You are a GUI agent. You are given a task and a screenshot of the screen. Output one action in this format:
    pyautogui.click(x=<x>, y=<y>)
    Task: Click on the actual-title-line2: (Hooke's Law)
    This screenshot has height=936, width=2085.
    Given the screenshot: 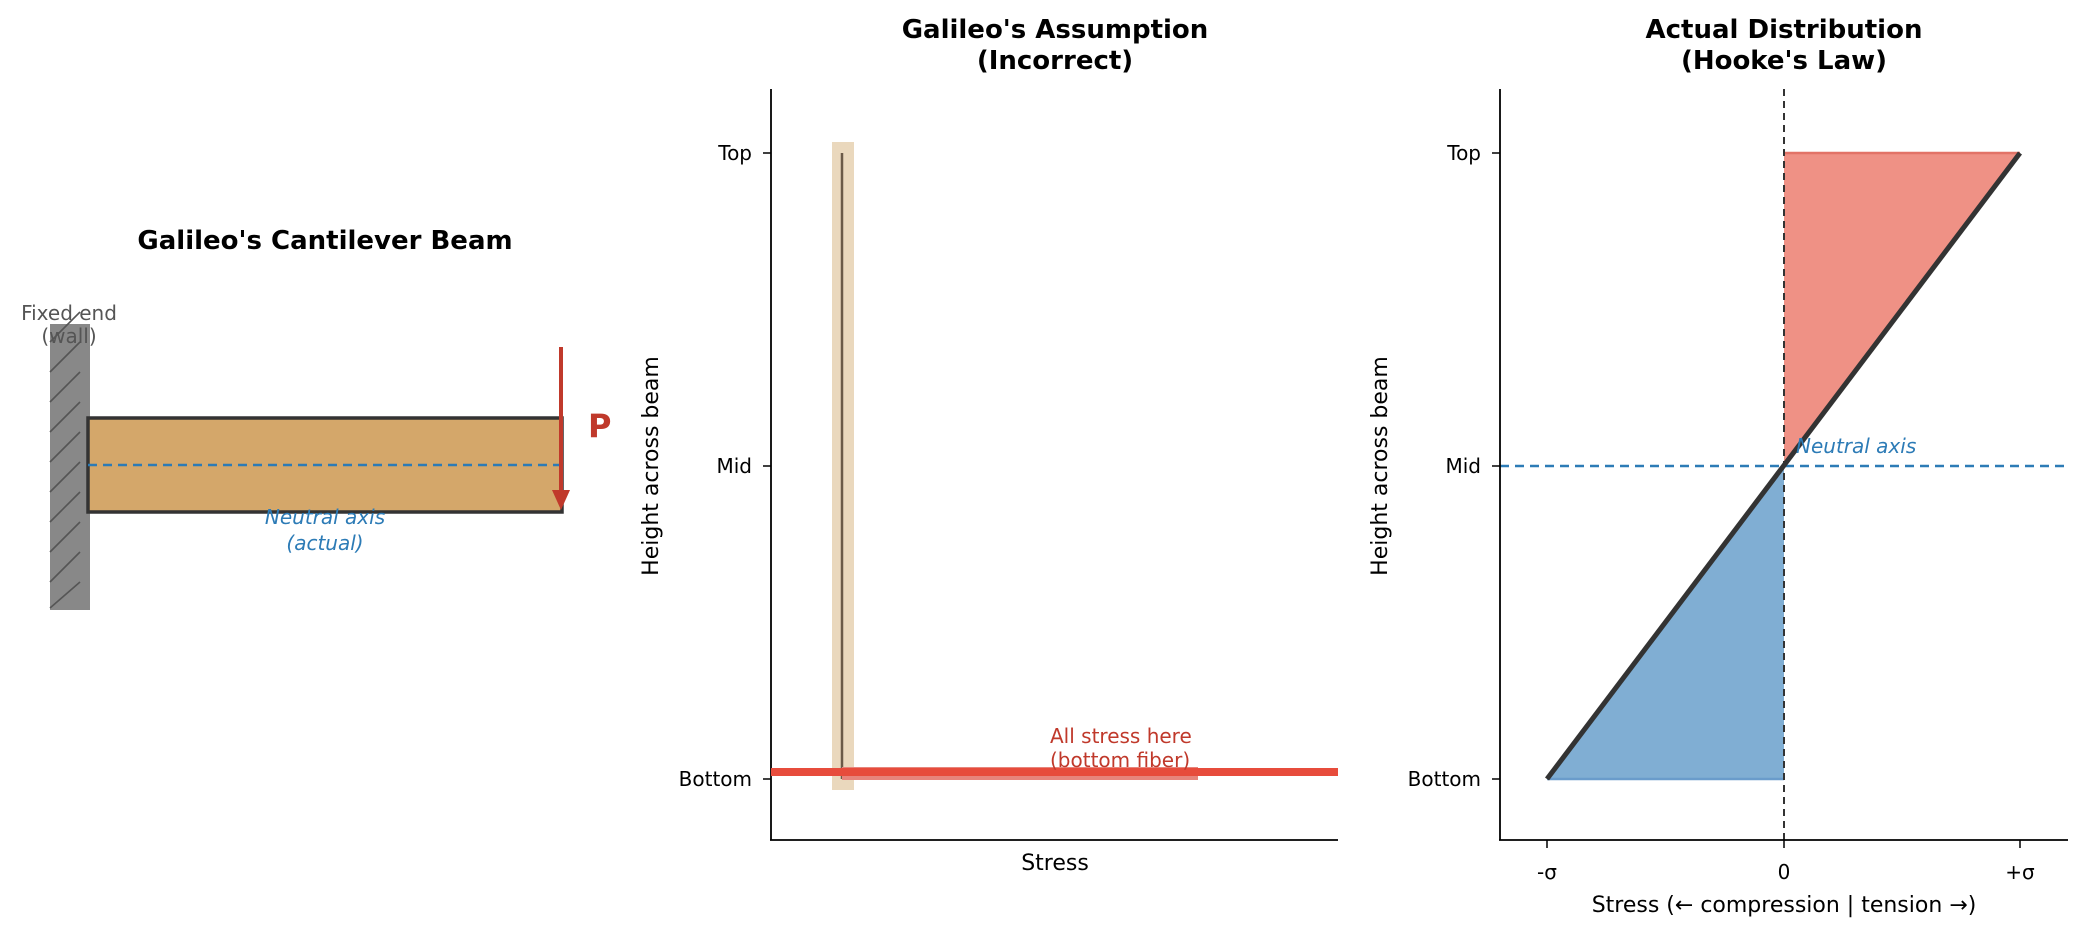 What is the action you would take?
    pyautogui.click(x=1784, y=61)
    